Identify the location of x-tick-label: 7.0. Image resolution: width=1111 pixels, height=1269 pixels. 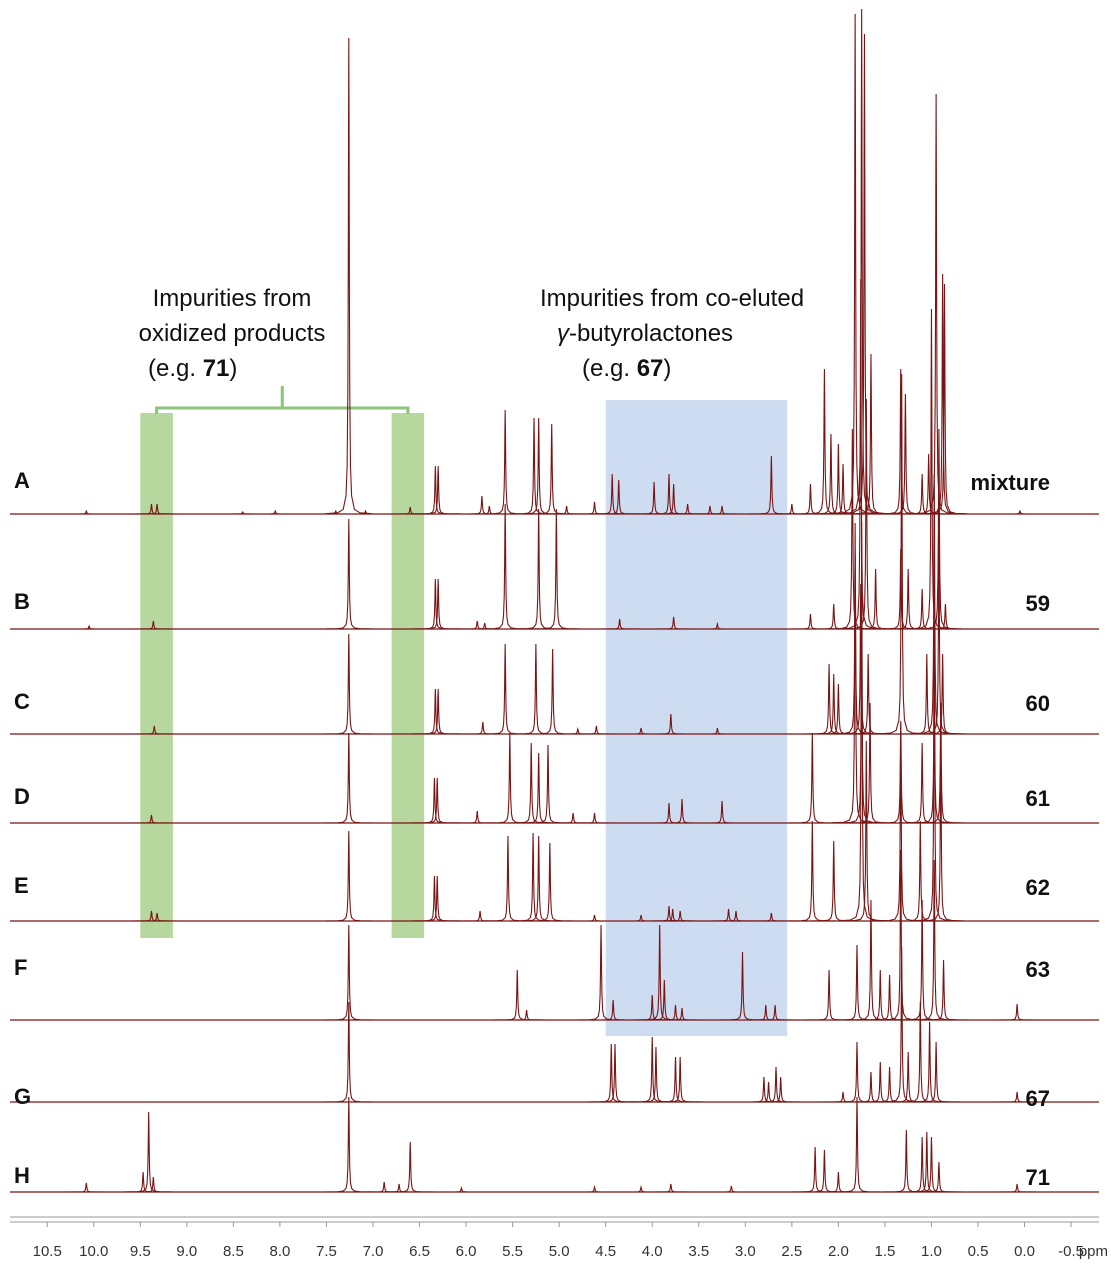
(373, 1251).